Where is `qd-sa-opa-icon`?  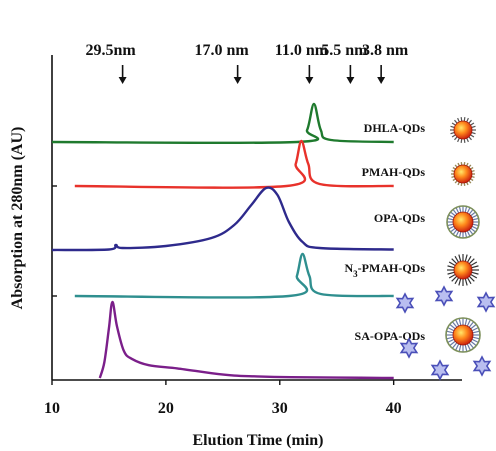
qd-sa-opa-icon is located at coordinates (445, 333).